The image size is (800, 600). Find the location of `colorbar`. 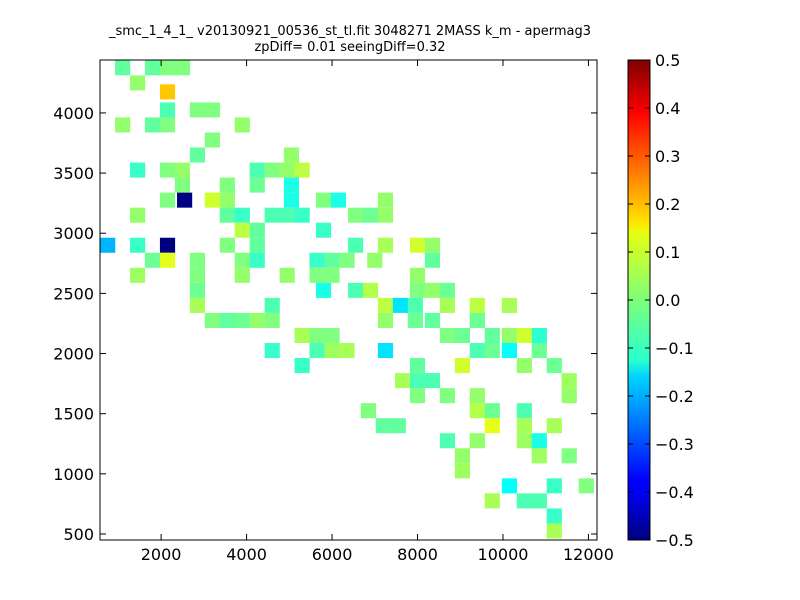

colorbar is located at coordinates (639, 300).